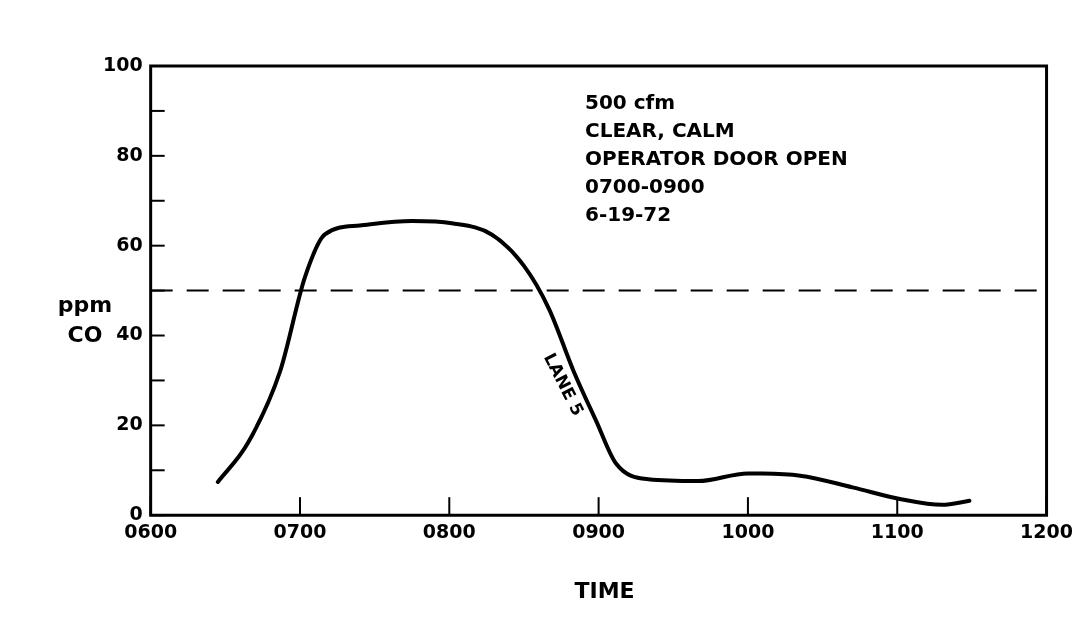 This screenshot has height=626, width=1079. Describe the element at coordinates (300, 530) in the screenshot. I see `x-tick-label: 0700` at that location.